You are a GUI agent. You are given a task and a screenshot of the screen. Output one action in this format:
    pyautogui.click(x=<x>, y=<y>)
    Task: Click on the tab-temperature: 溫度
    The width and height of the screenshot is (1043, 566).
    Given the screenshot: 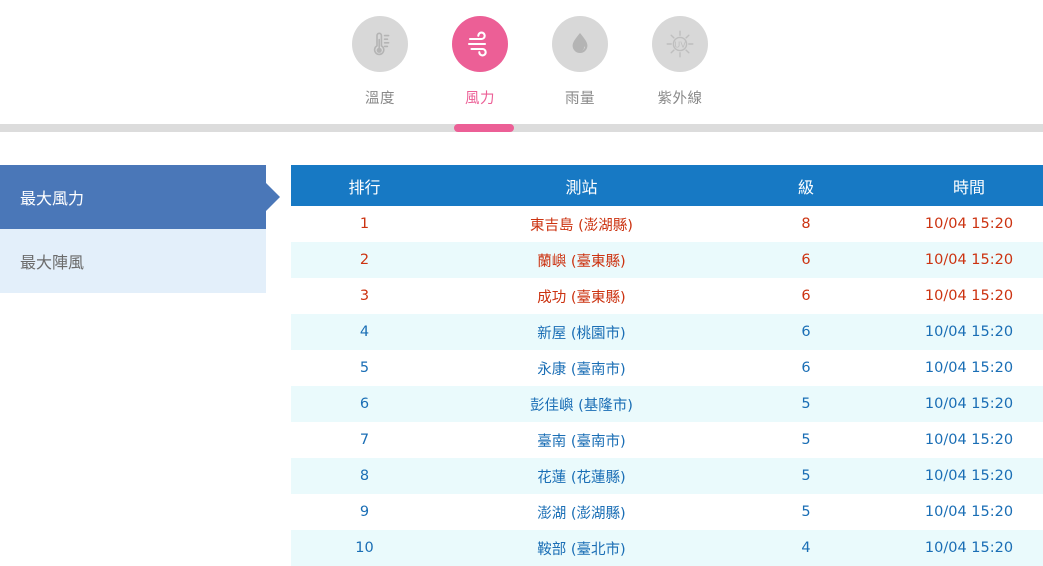 What is the action you would take?
    pyautogui.click(x=380, y=62)
    